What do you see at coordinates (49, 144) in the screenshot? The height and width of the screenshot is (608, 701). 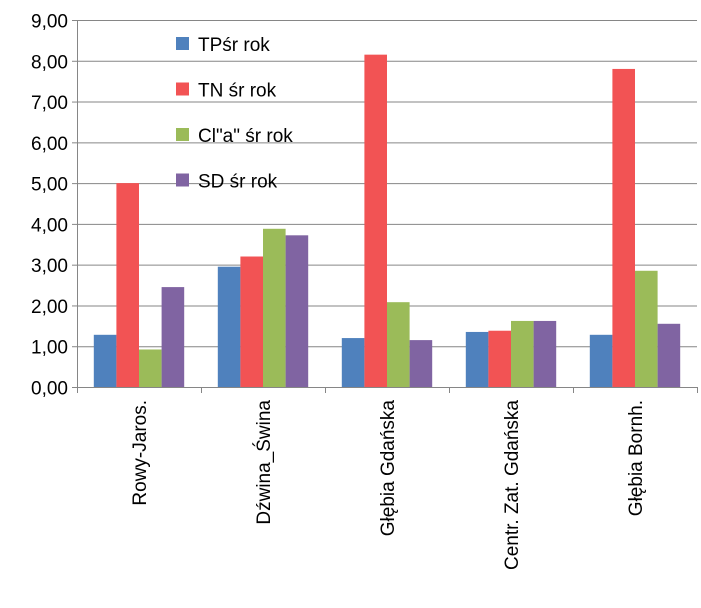 I see `y-tick-label: 6,00` at bounding box center [49, 144].